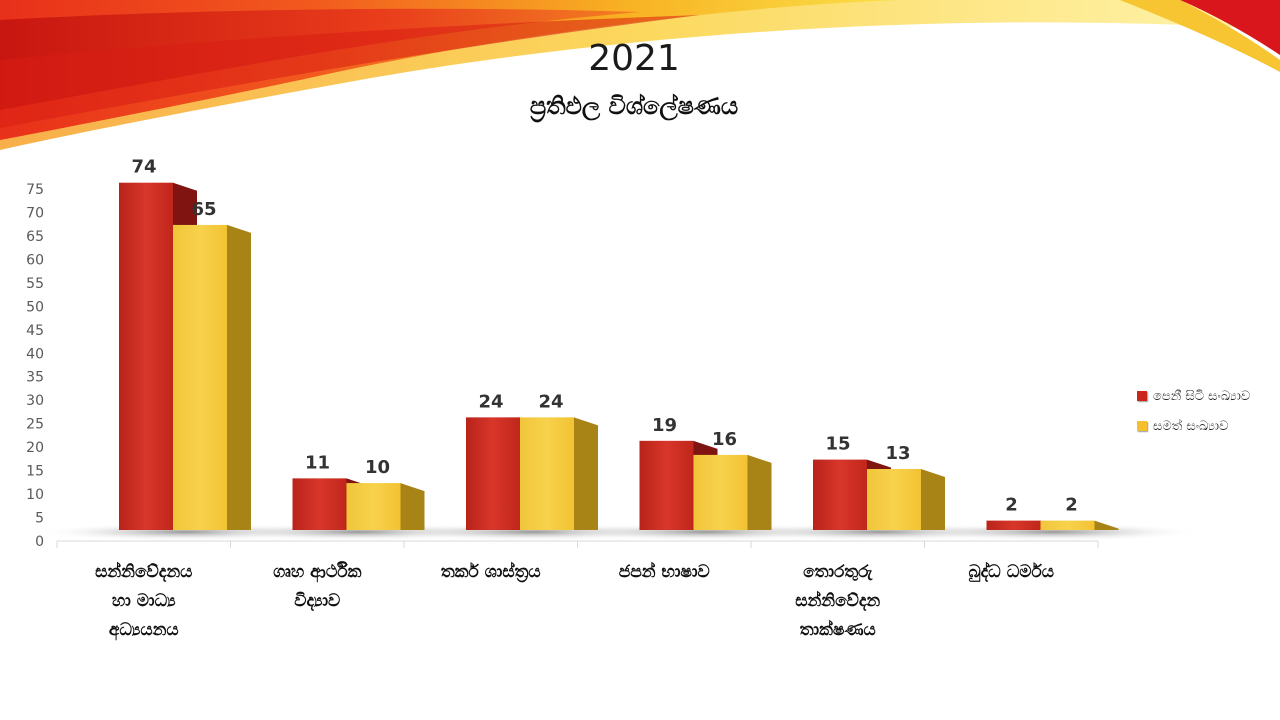  I want to click on y-tick-label: 65, so click(35, 237).